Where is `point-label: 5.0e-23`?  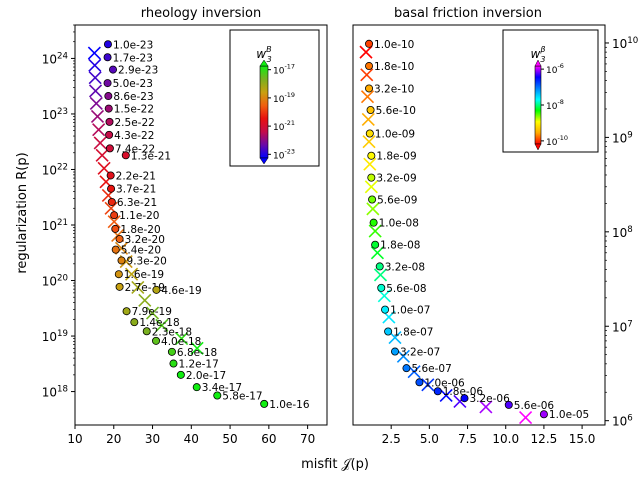
point-label: 5.0e-23 is located at coordinates (133, 84).